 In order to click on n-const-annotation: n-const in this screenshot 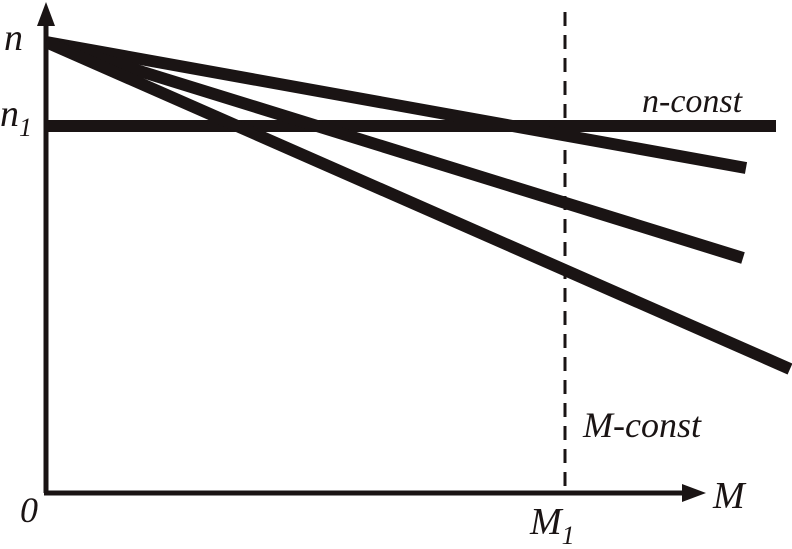, I will do `click(693, 101)`.